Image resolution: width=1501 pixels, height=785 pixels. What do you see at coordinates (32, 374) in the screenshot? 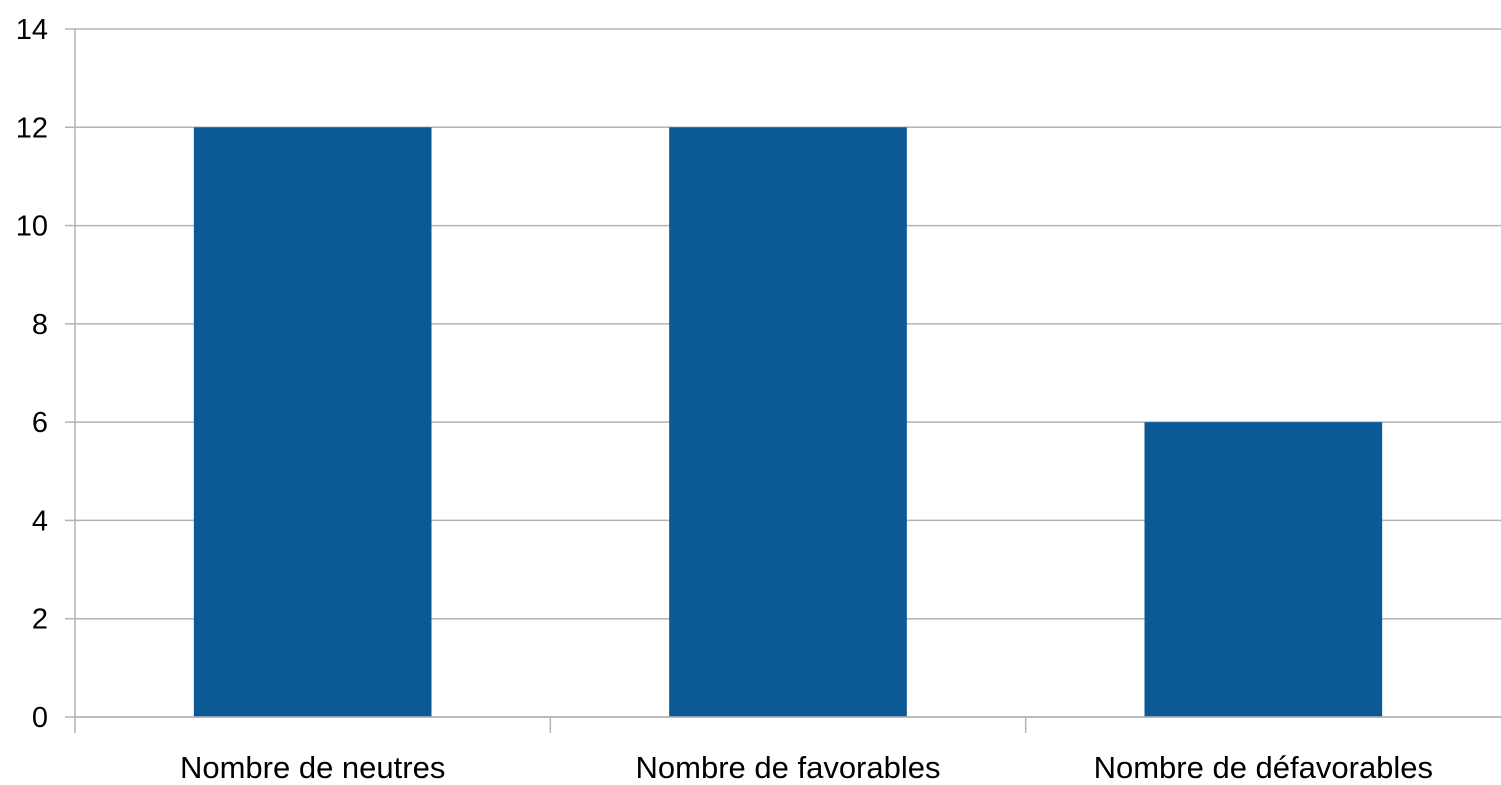
I see `y-tick-labels: 0 2 4 6 8 10 12 14` at bounding box center [32, 374].